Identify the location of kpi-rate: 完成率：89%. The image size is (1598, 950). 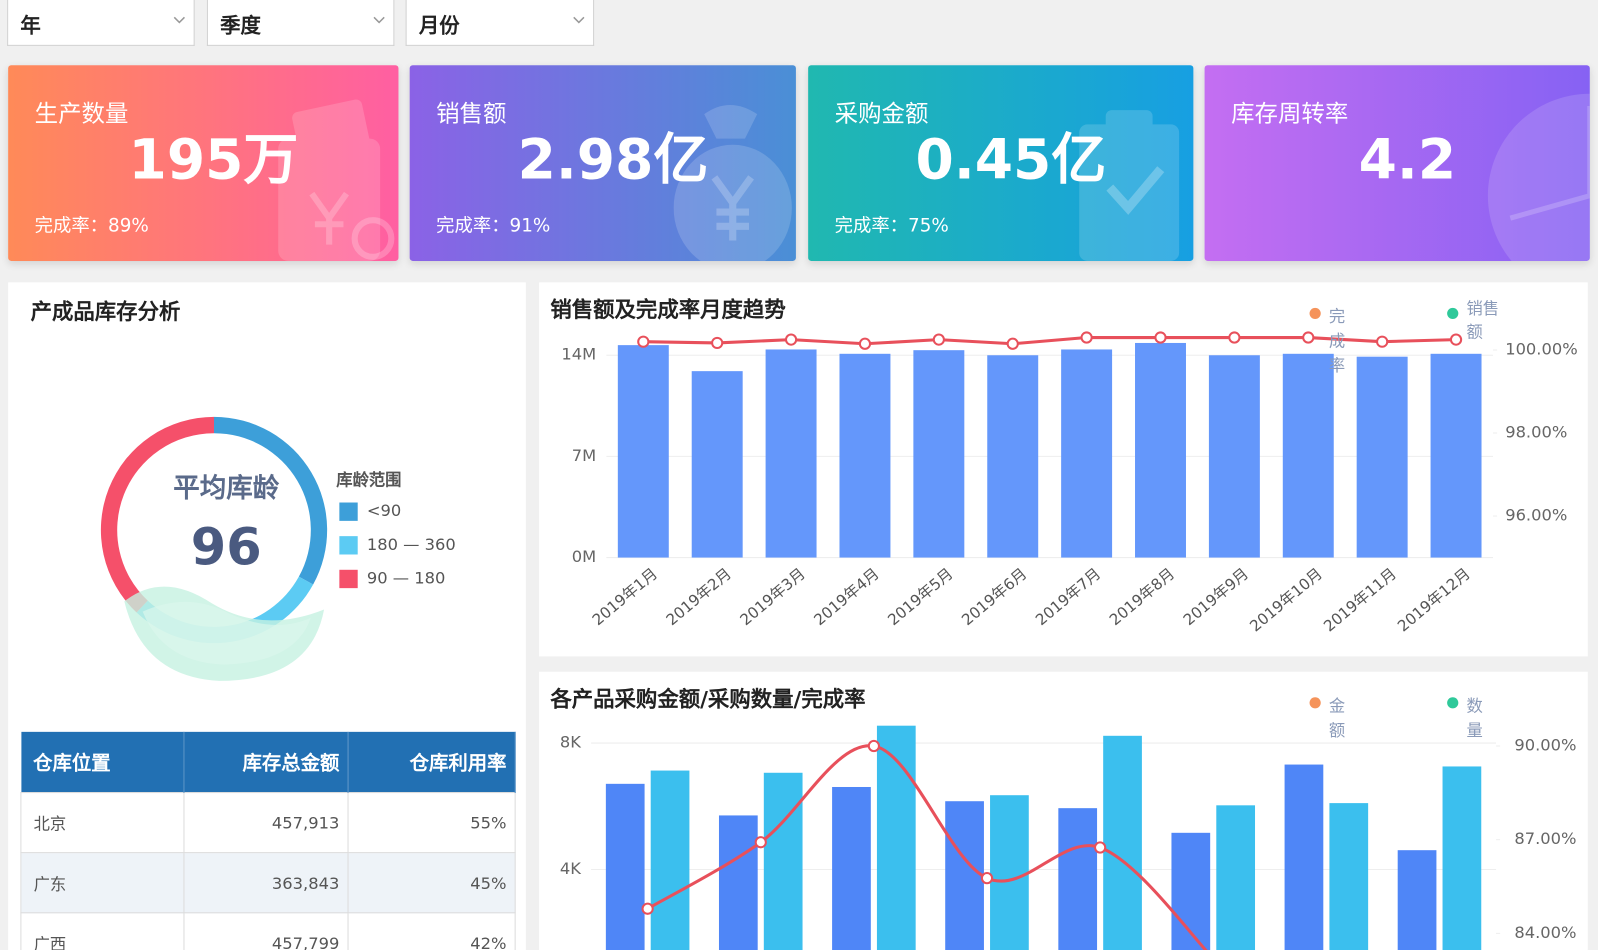
(91, 226).